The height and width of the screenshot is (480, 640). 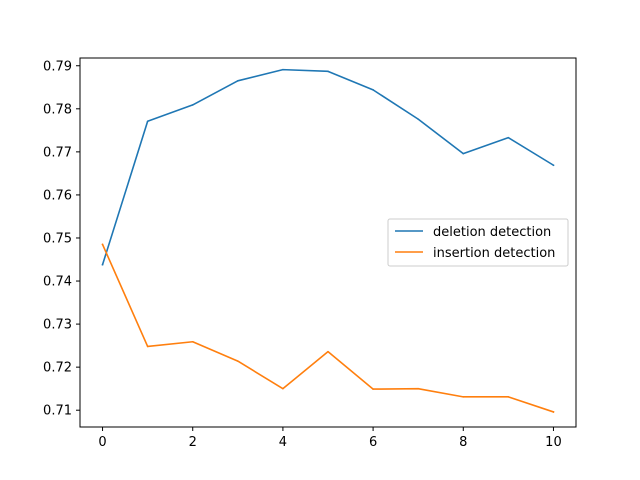 What do you see at coordinates (463, 442) in the screenshot?
I see `x-tick-label: 8` at bounding box center [463, 442].